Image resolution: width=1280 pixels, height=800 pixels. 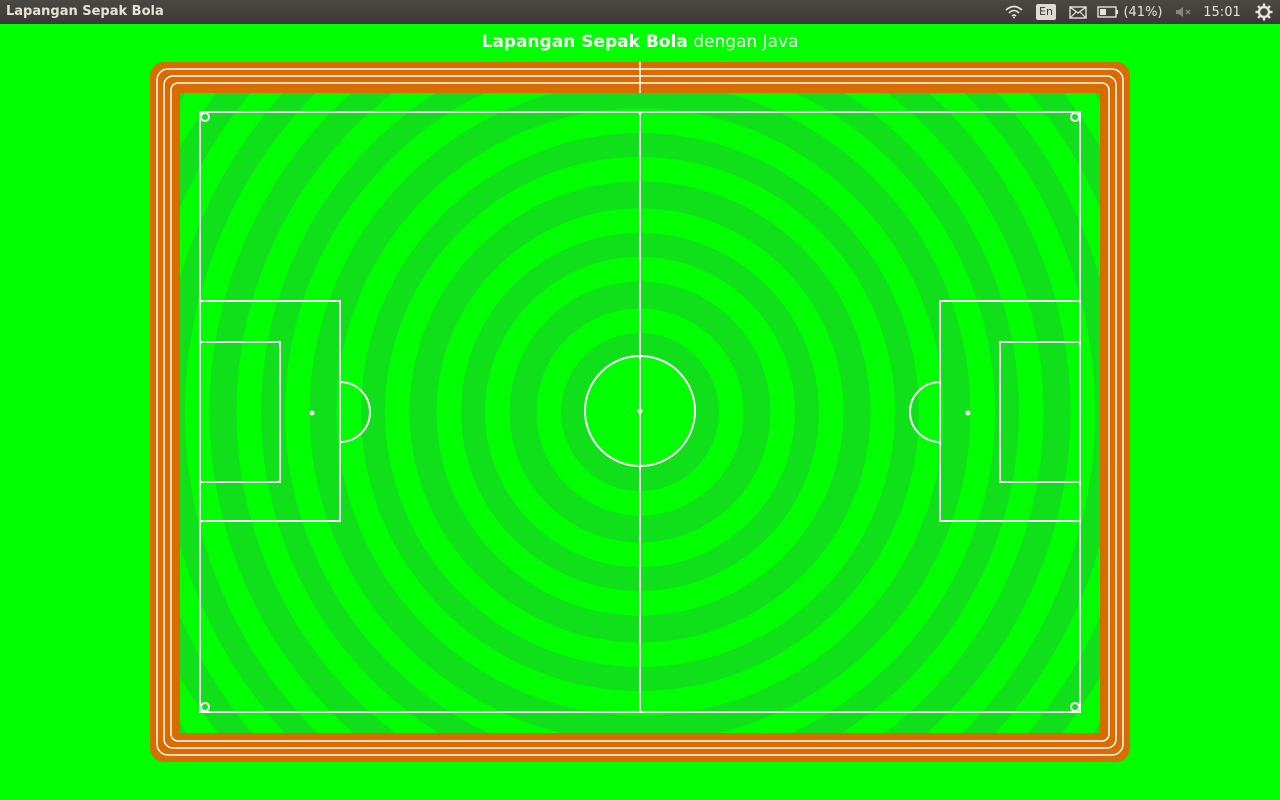 I want to click on clock: 15:01, so click(x=1222, y=12).